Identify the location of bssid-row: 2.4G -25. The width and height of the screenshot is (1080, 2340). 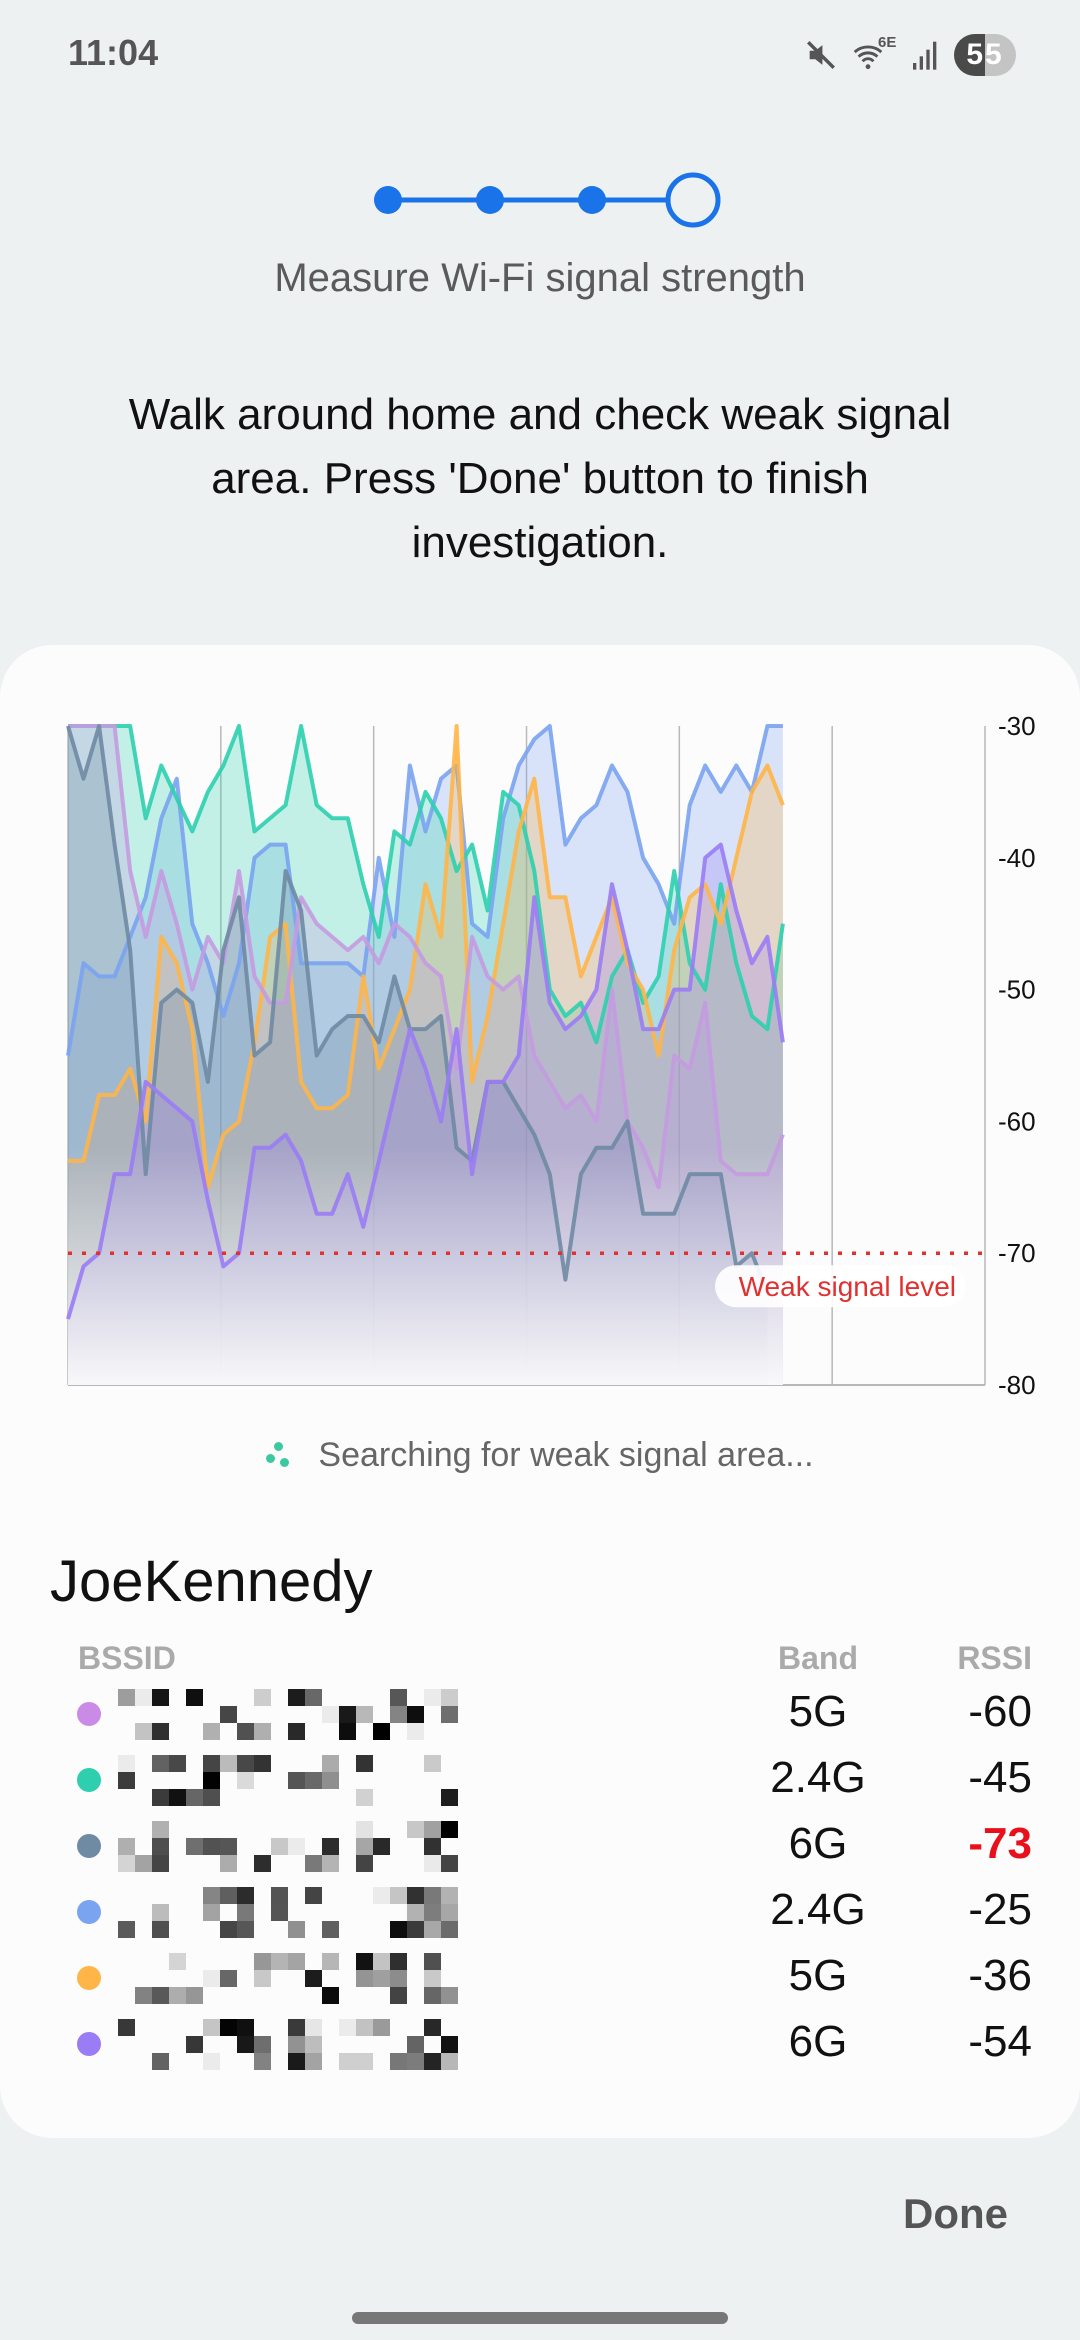
(540, 1912).